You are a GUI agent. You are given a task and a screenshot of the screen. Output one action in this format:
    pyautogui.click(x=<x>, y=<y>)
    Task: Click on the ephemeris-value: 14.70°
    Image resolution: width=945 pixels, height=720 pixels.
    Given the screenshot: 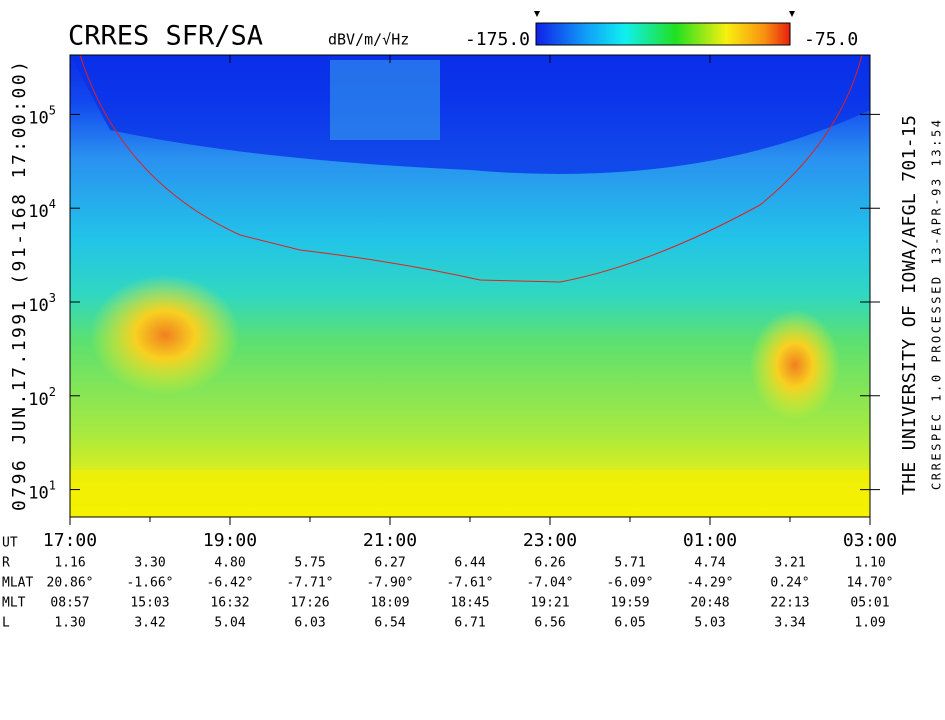 What is the action you would take?
    pyautogui.click(x=870, y=583)
    